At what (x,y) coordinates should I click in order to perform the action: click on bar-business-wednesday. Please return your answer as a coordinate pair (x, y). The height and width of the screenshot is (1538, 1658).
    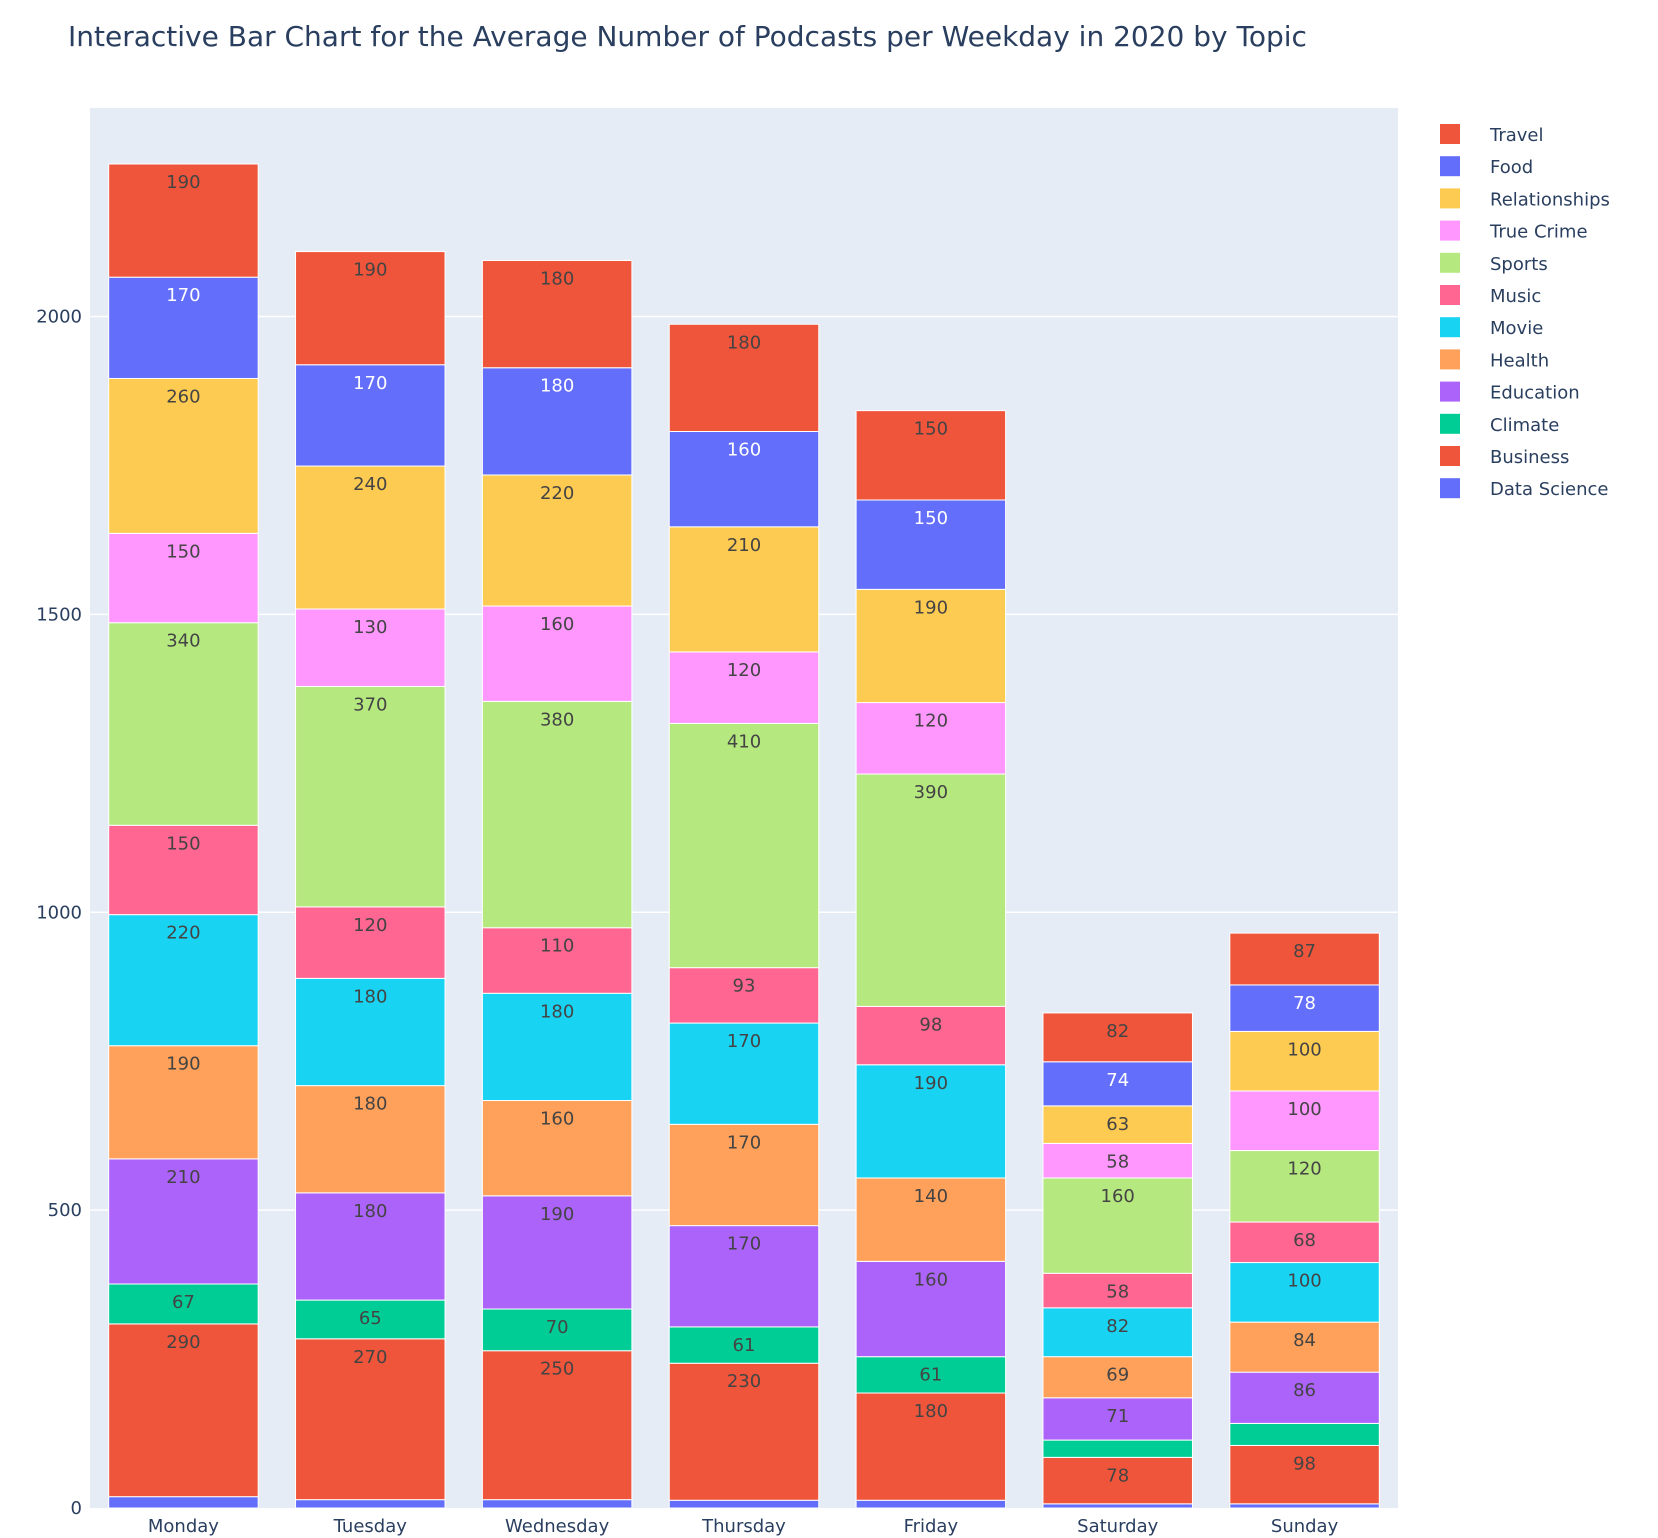
    Looking at the image, I should click on (557, 1425).